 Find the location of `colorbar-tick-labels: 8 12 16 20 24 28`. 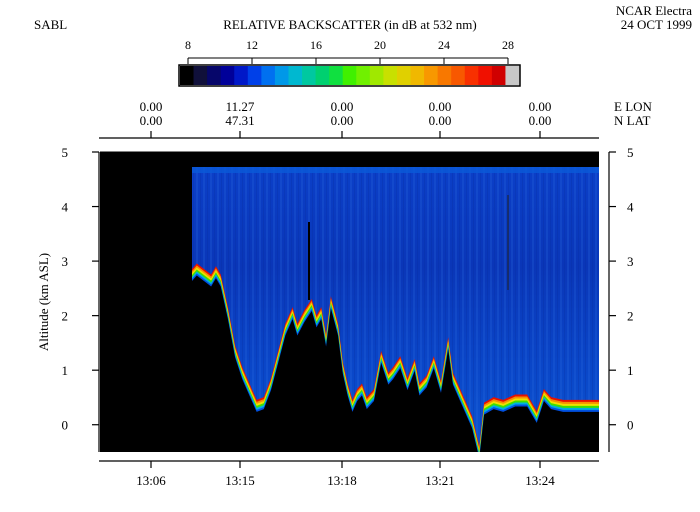

colorbar-tick-labels: 8 12 16 20 24 28 is located at coordinates (349, 51).